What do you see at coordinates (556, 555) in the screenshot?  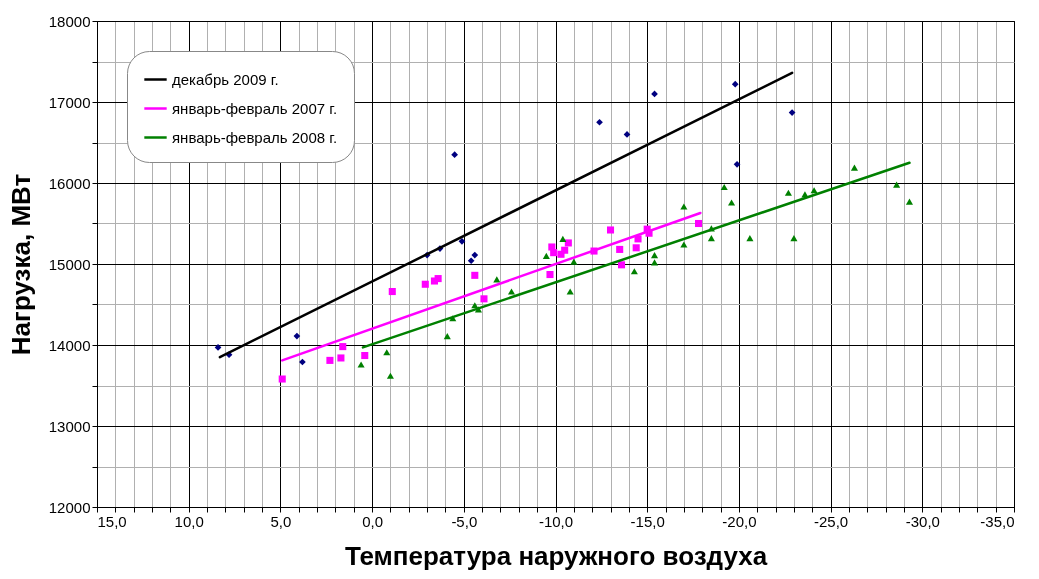 I see `x-axis-title: Температура наружного воздуха` at bounding box center [556, 555].